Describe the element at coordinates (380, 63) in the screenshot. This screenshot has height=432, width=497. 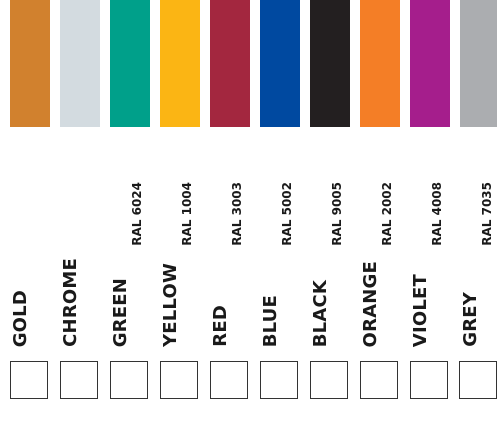
I see `swatch-orange` at that location.